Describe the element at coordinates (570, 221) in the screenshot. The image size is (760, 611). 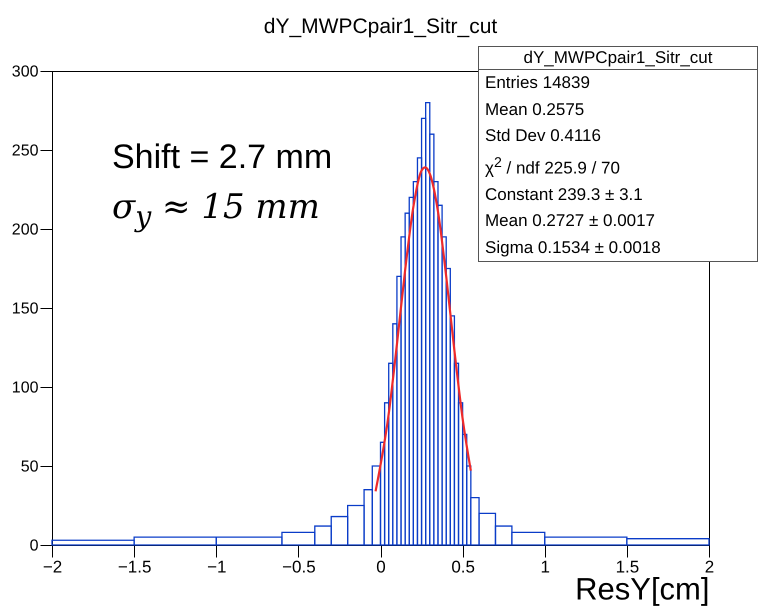
I see `annotation: Mean 0.2727 ± 0.0017` at that location.